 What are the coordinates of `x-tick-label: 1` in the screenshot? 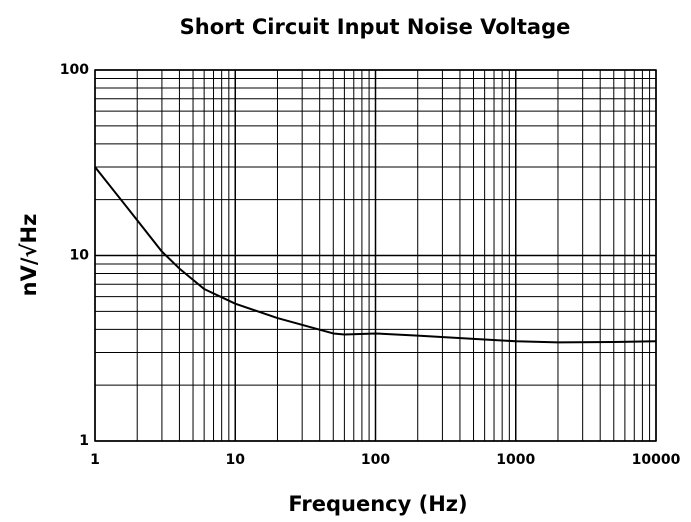 It's located at (95, 460).